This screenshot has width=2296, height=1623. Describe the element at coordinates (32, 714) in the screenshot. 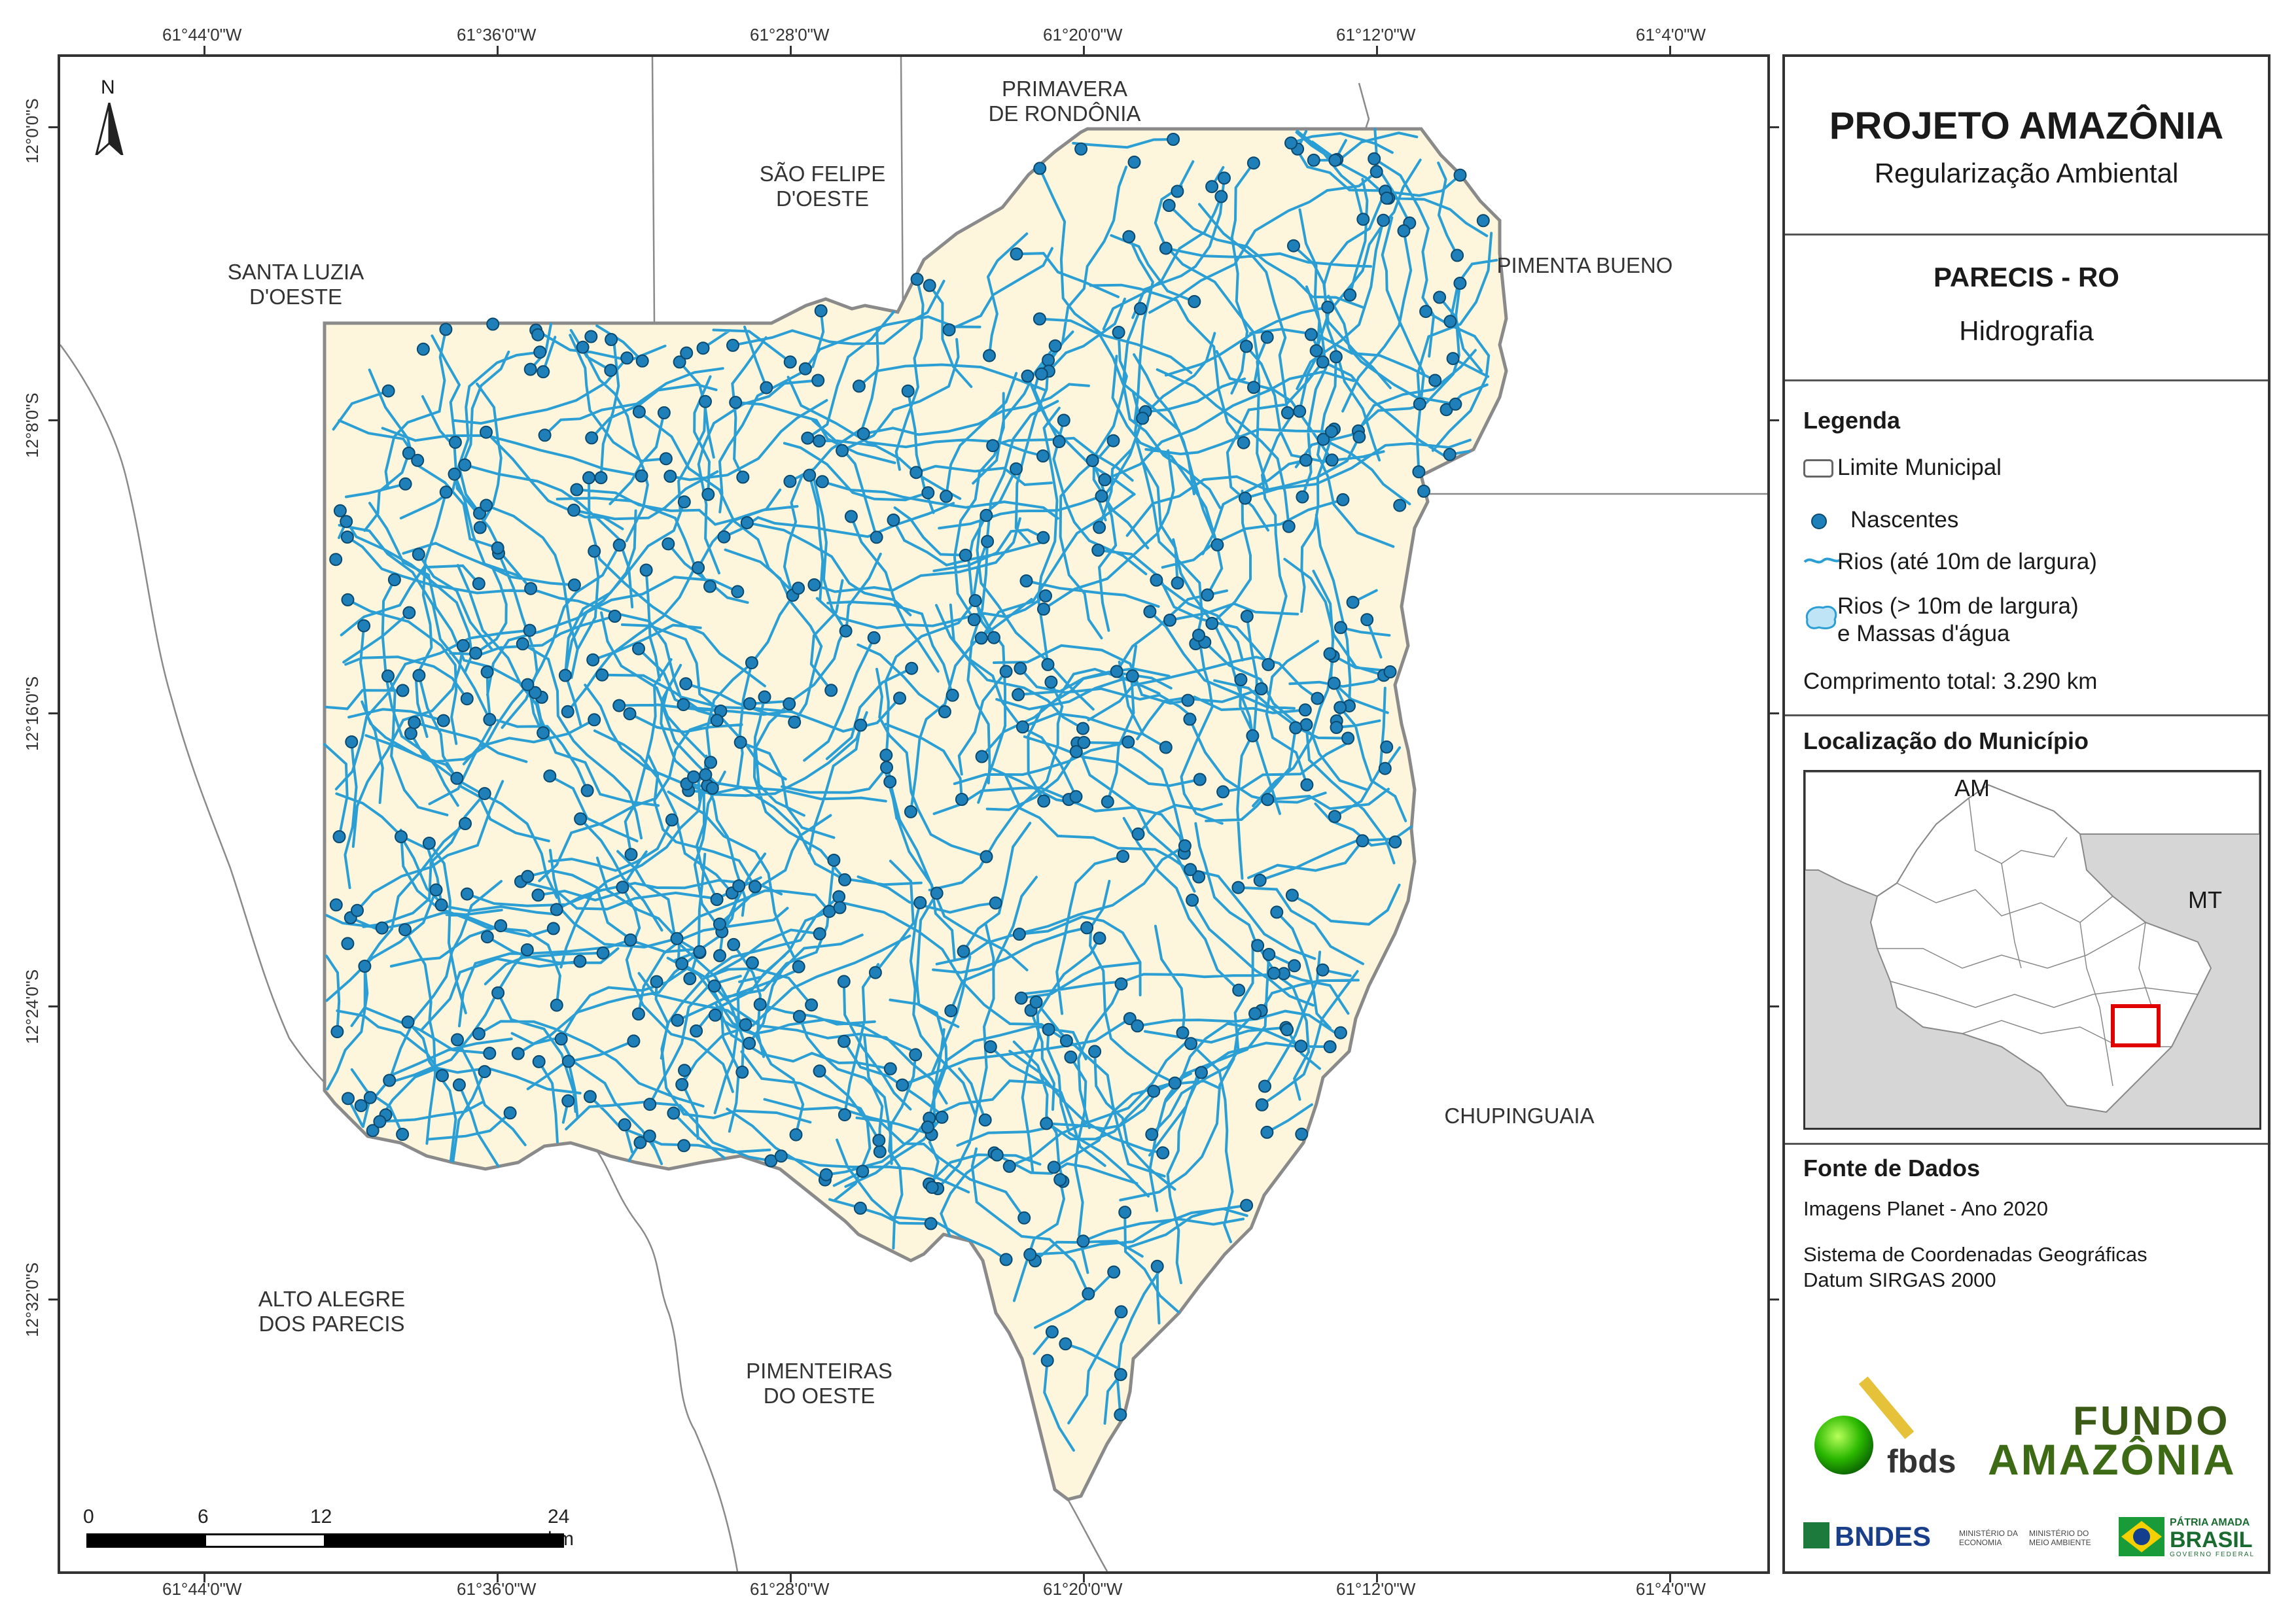

I see `lat-label: 12°16'0"S` at that location.